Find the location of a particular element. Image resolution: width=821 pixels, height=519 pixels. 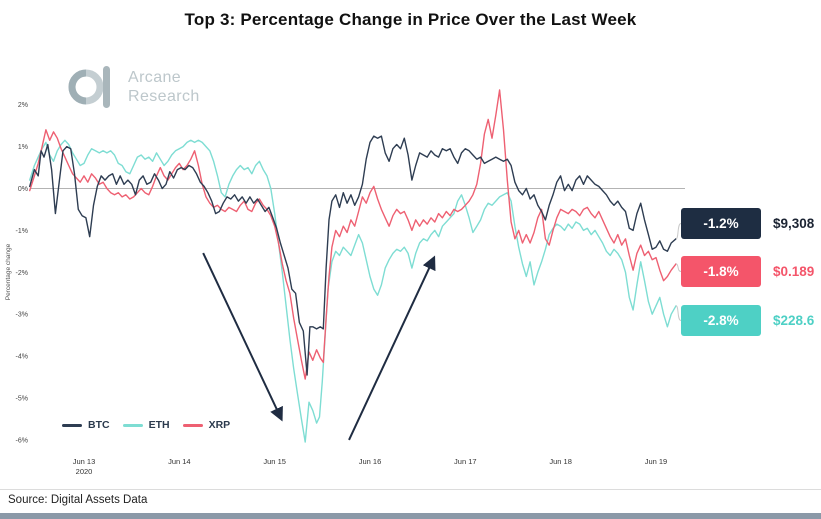

x-tick-label: Jun 16 is located at coordinates (370, 461).